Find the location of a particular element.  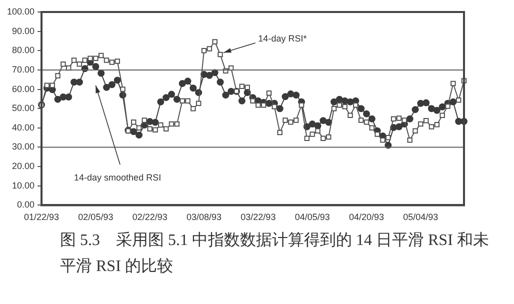

x-tick-label: 02/22/93 is located at coordinates (150, 217).